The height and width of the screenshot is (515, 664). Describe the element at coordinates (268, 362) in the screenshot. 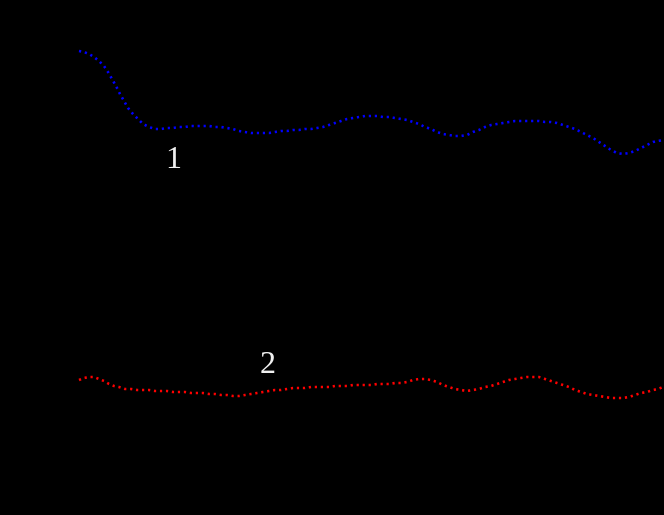

I see `series-2-label: 2` at that location.